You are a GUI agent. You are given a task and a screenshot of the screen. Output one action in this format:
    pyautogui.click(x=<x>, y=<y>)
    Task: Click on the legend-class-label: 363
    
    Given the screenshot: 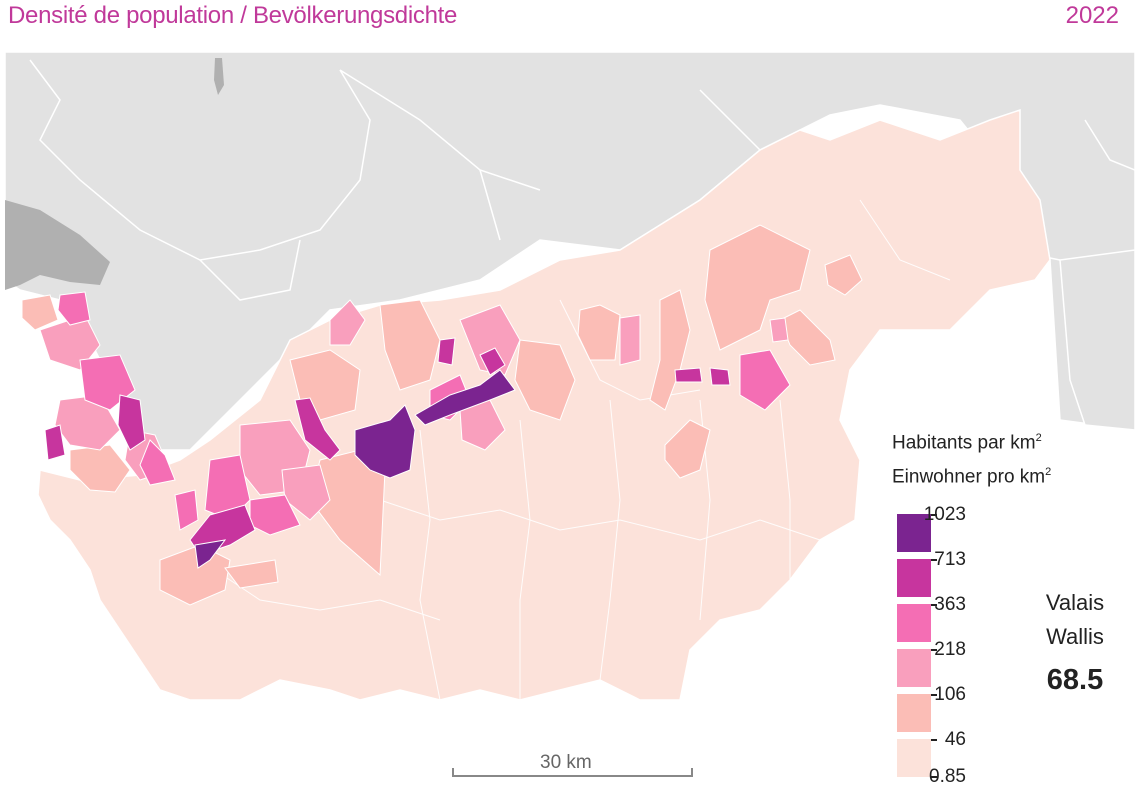 What is the action you would take?
    pyautogui.click(x=950, y=604)
    